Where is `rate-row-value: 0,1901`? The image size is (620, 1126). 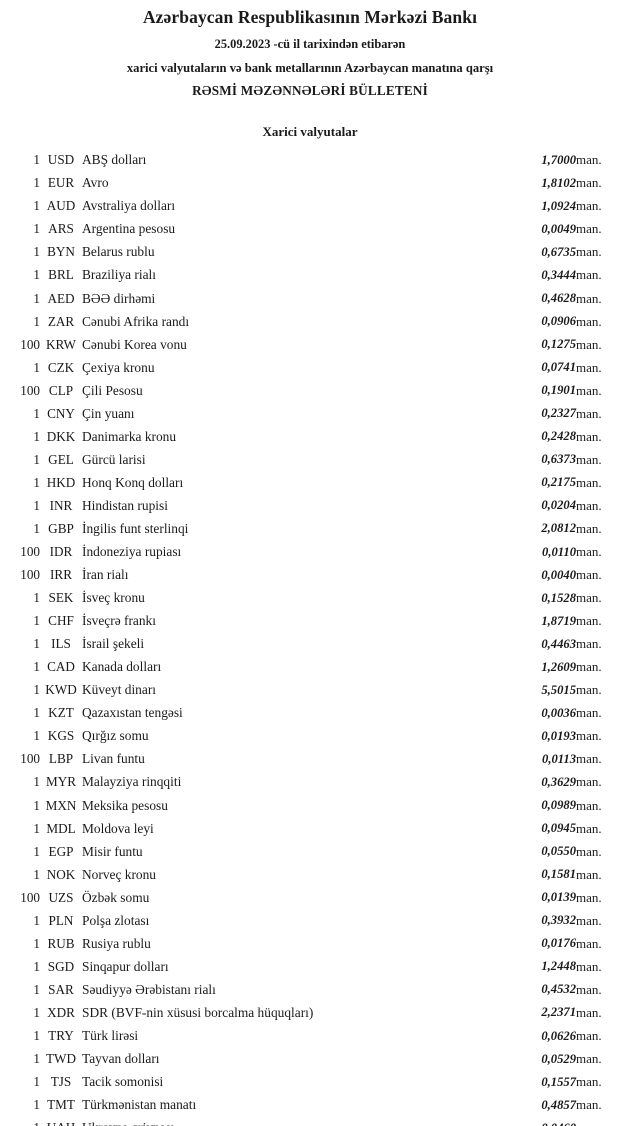 rate-row-value: 0,1901 is located at coordinates (558, 390).